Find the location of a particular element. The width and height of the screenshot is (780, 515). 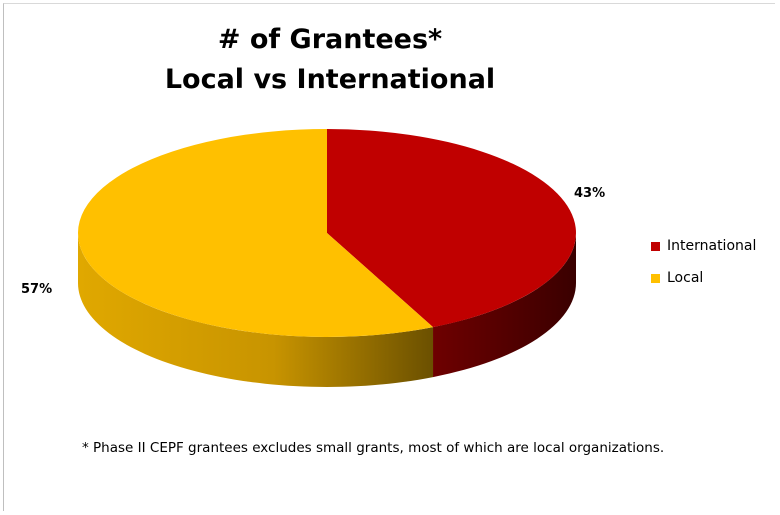

legend-item-international: International is located at coordinates (703, 246).